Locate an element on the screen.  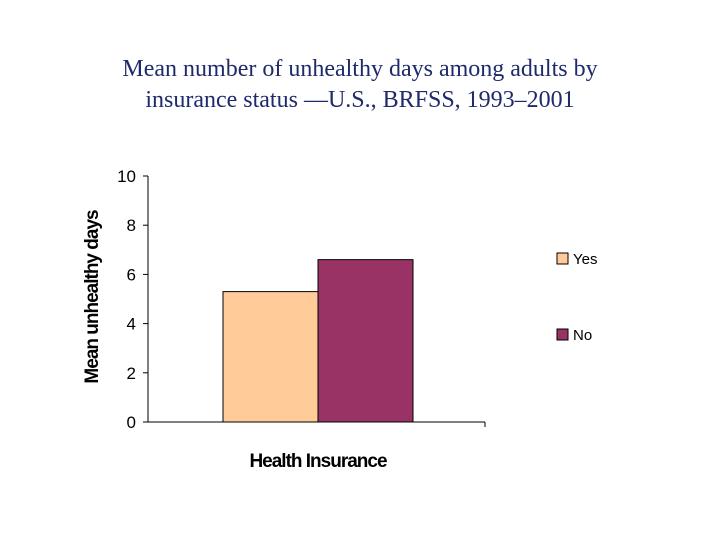
y-tick-label: 10 is located at coordinates (126, 176).